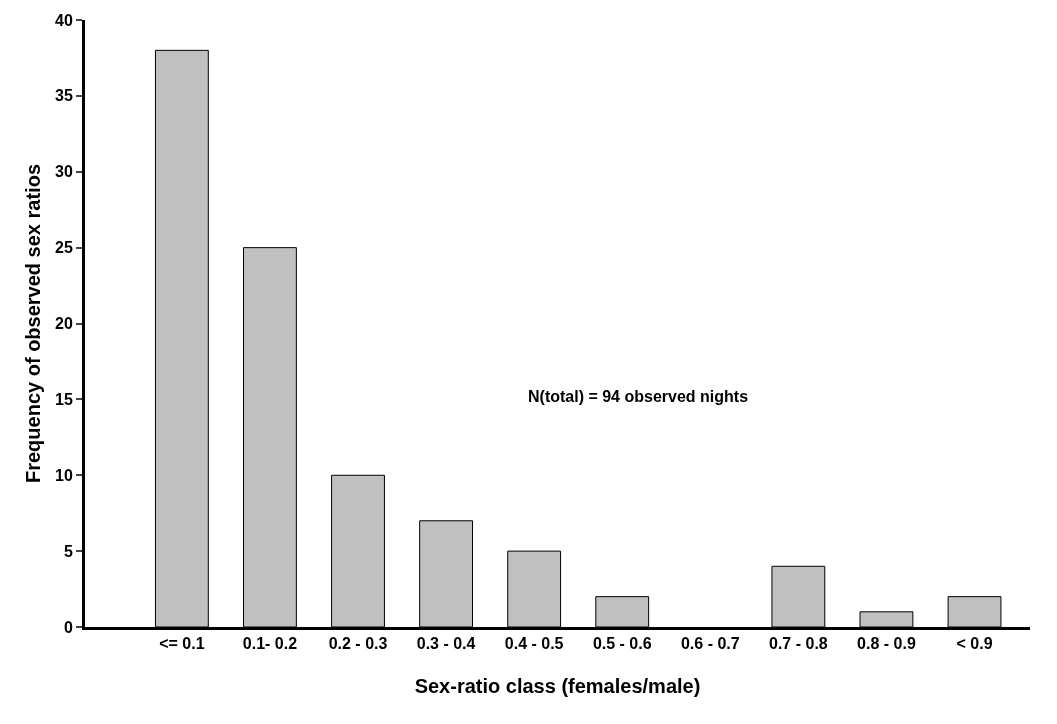 This screenshot has width=1057, height=724. I want to click on x-tick-label: 0.6 - 0.7, so click(710, 644).